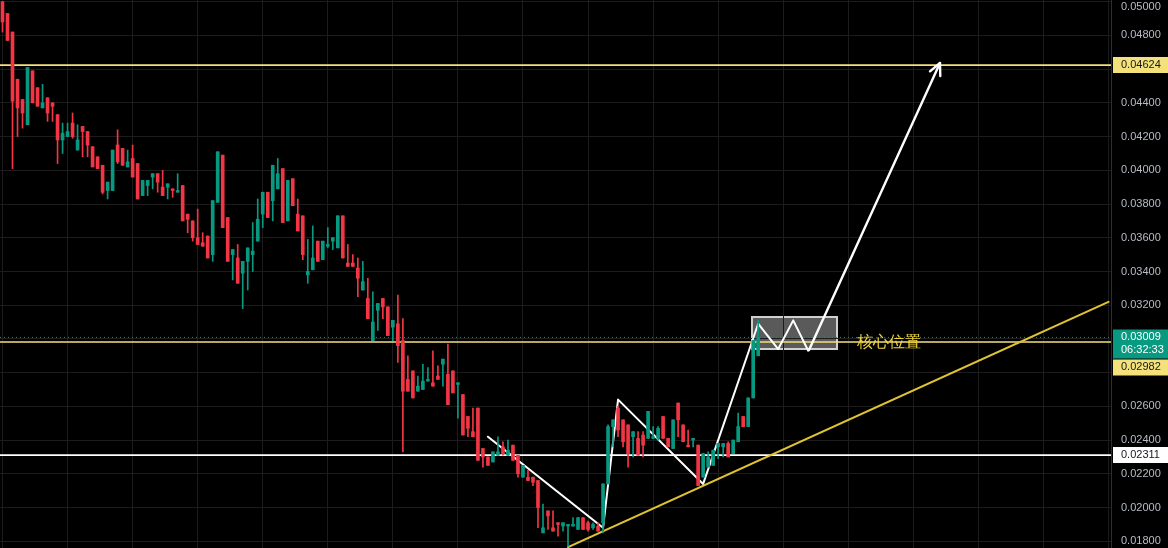 The width and height of the screenshot is (1168, 548). Describe the element at coordinates (1141, 439) in the screenshot. I see `y-tick-label: 0.02400` at that location.